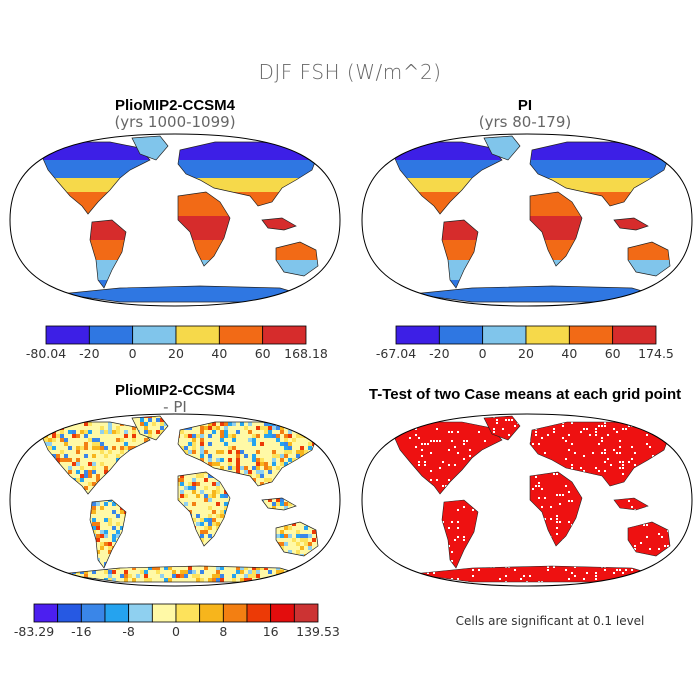 The width and height of the screenshot is (700, 700). I want to click on colorbar-2-tick-label: 20, so click(526, 353).